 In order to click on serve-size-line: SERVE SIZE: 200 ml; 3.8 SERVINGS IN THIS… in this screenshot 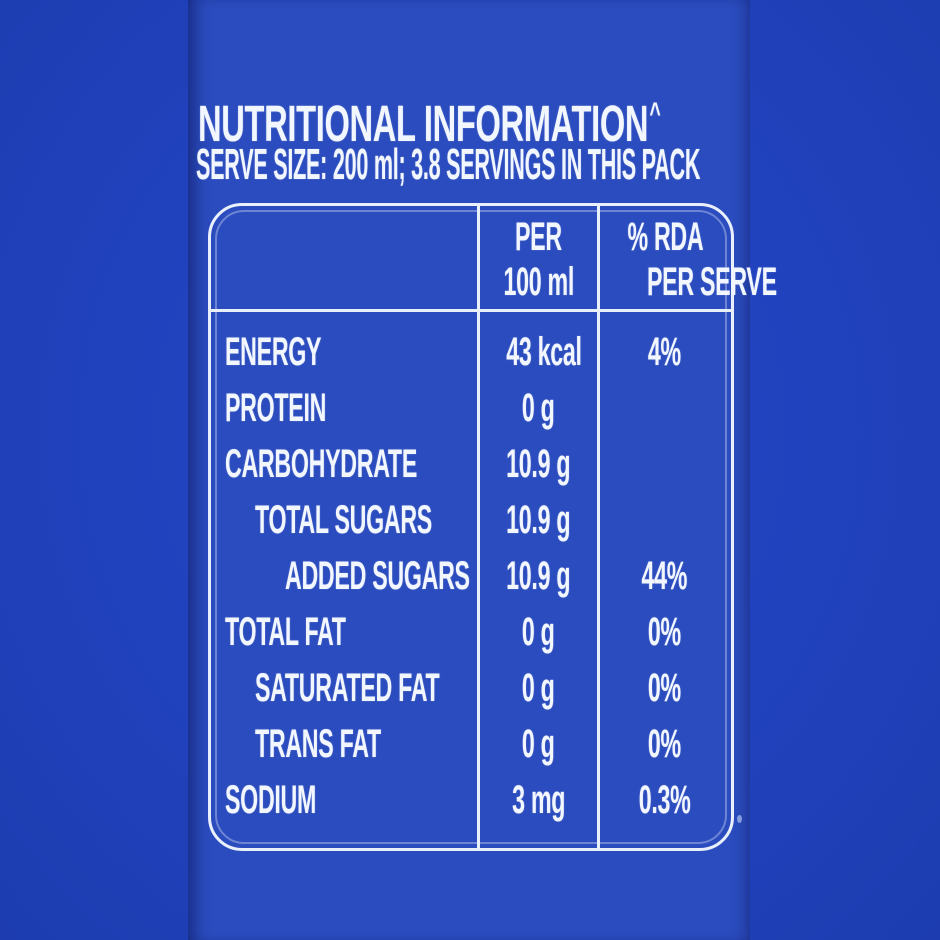, I will do `click(448, 164)`.